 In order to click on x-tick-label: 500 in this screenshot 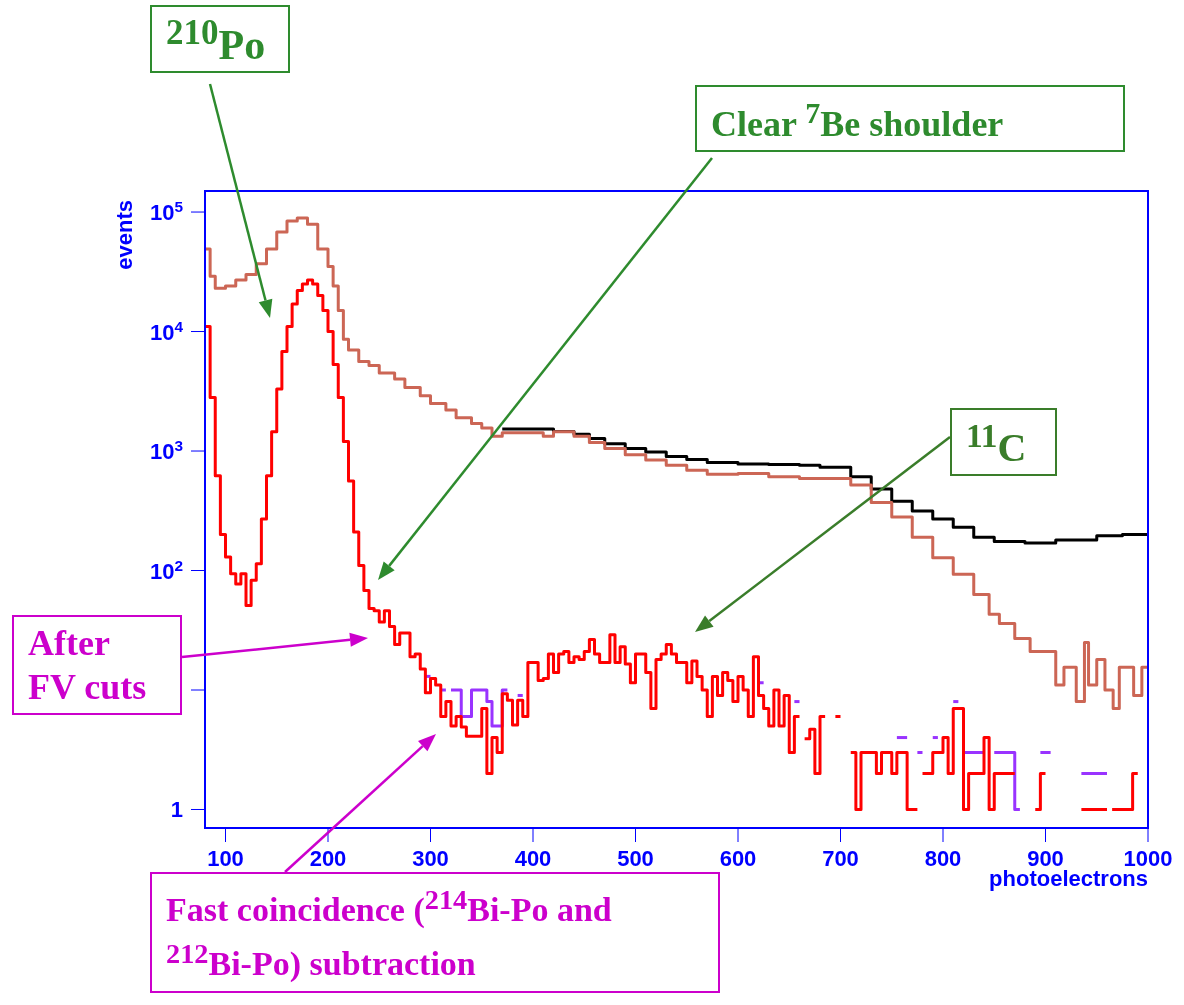, I will do `click(635, 858)`.